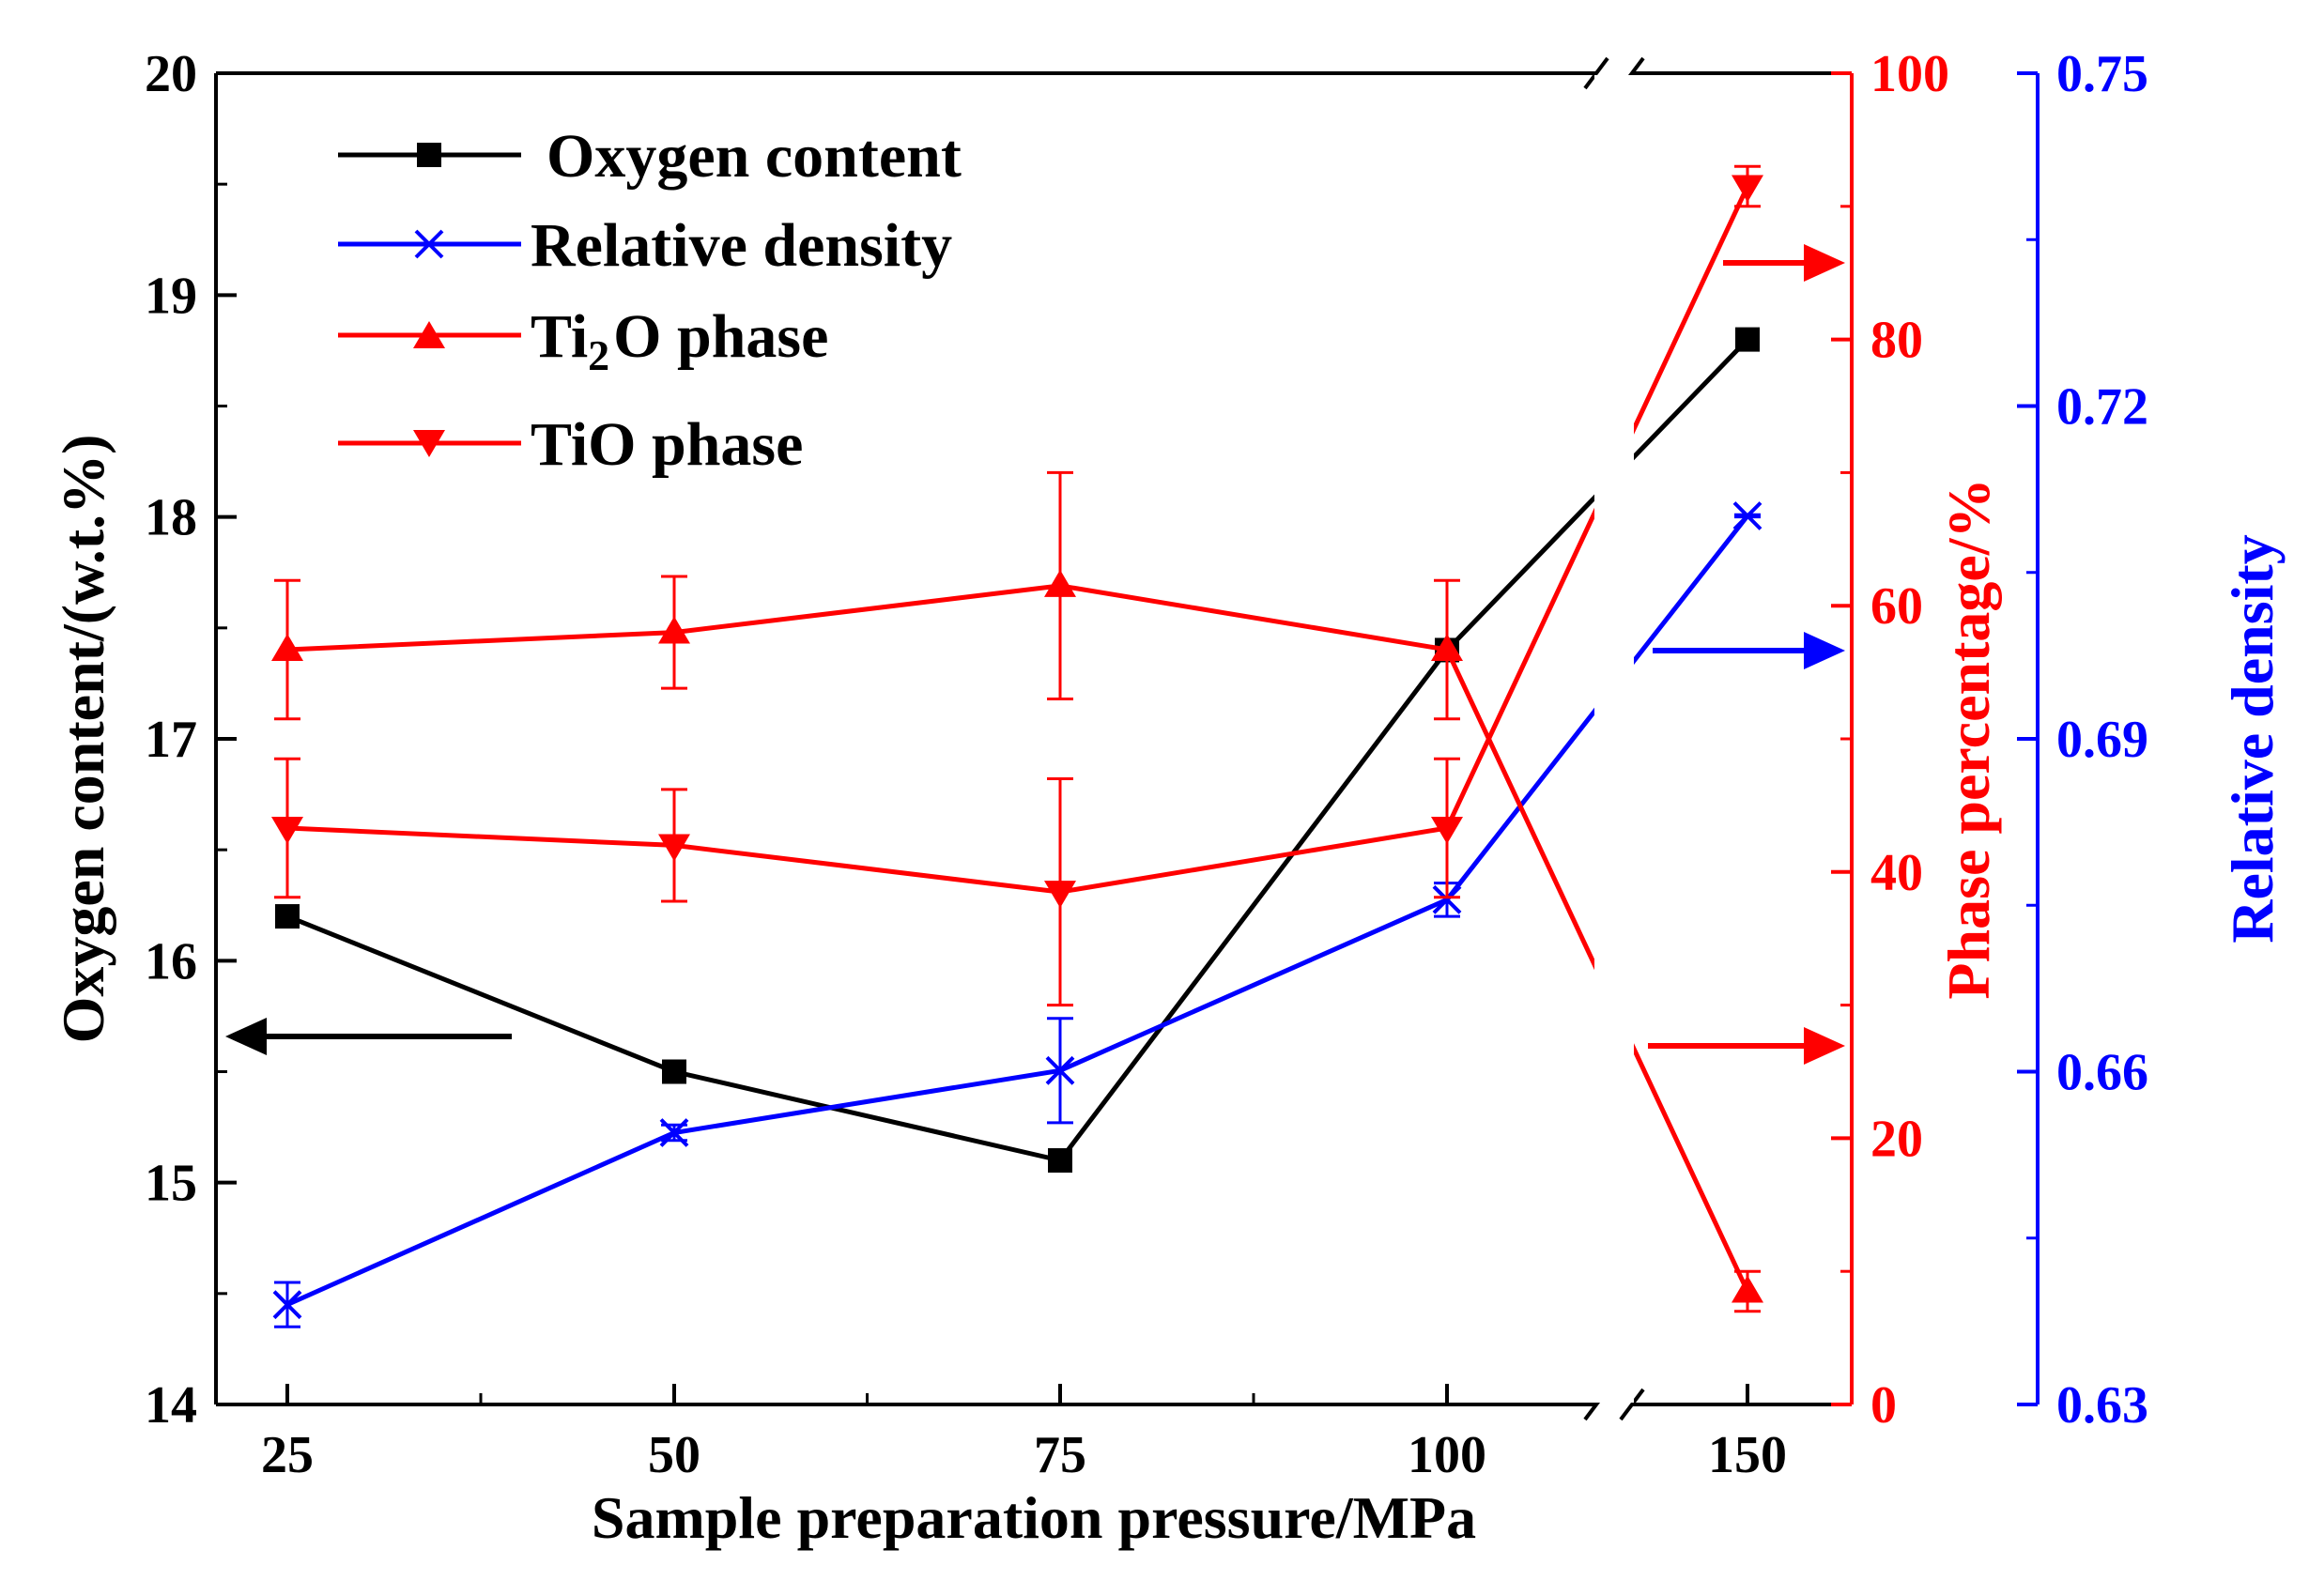 This screenshot has height=1596, width=2309. I want to click on legend-item-tio: TiO phase, so click(570, 445).